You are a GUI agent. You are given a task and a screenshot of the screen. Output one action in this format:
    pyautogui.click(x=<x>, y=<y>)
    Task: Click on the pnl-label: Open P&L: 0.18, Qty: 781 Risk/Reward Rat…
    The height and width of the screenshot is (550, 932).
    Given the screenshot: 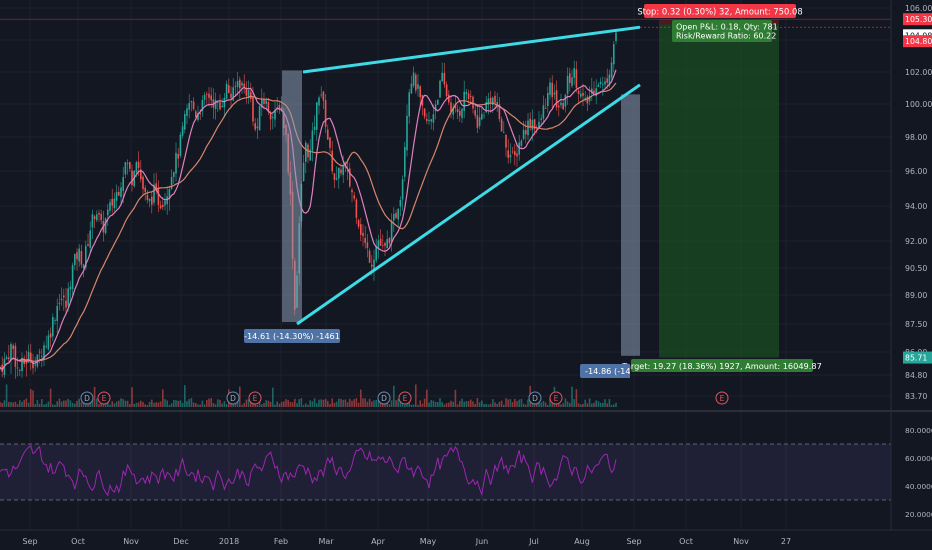 What is the action you would take?
    pyautogui.click(x=725, y=31)
    